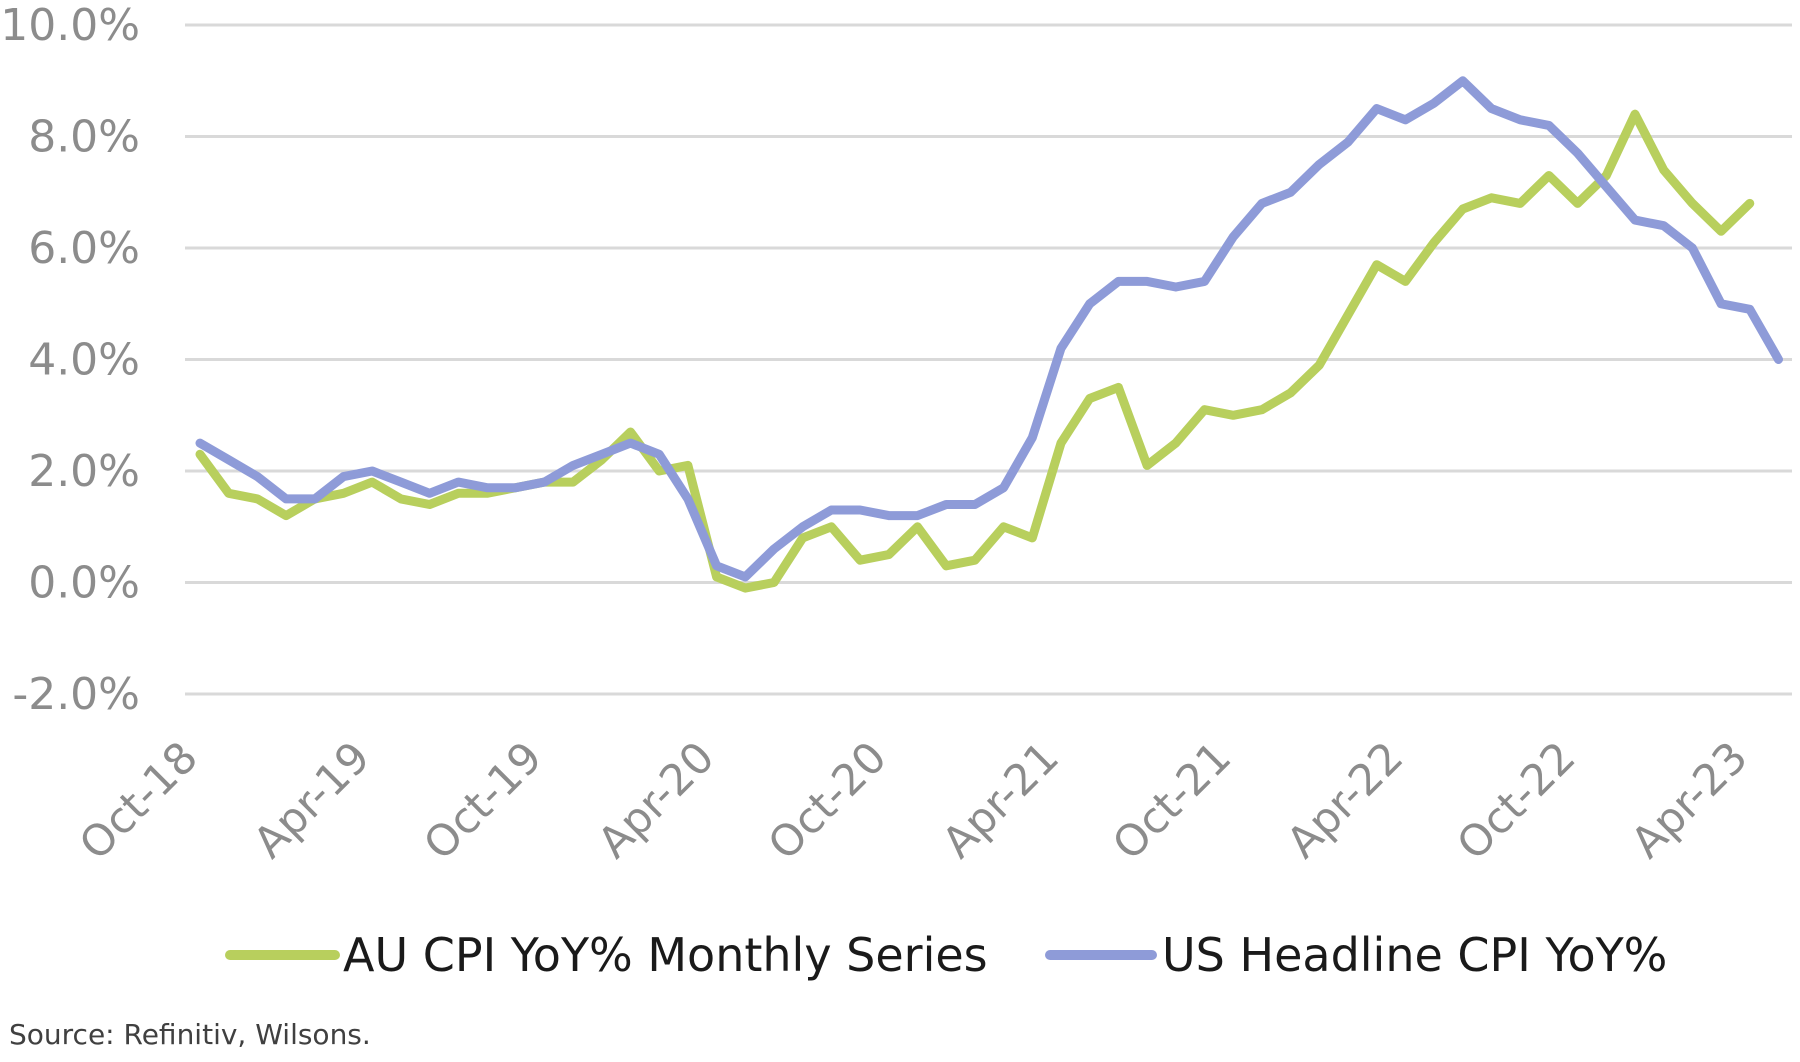 The image size is (1800, 1062). Describe the element at coordinates (84, 248) in the screenshot. I see `y-tick-label: 6.0%` at that location.